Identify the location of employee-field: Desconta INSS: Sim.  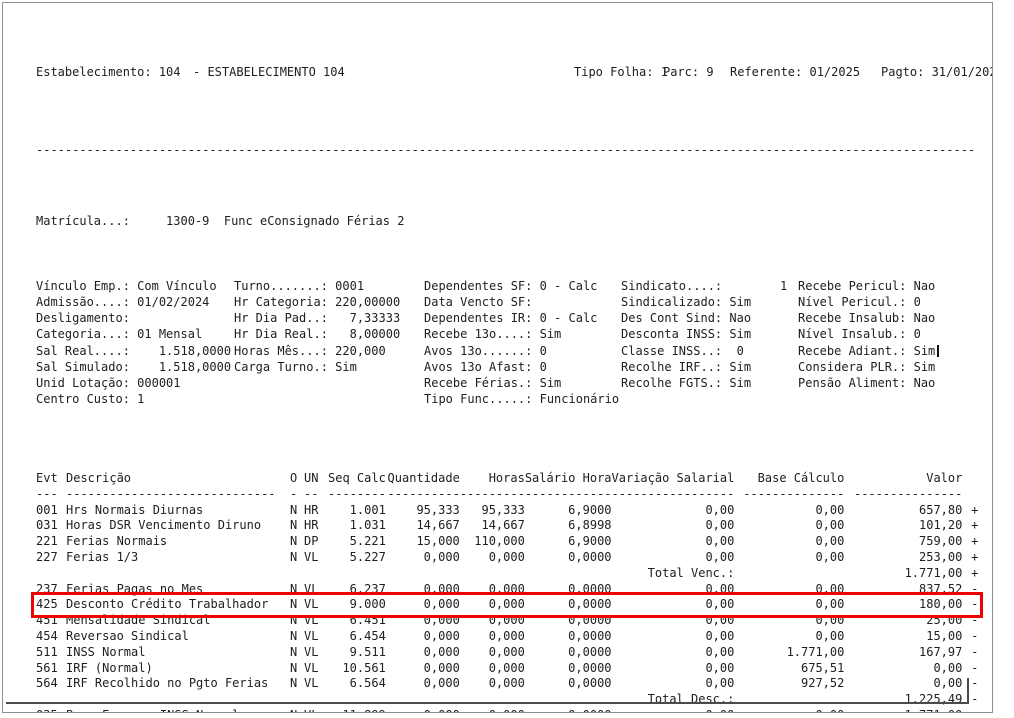
(686, 334).